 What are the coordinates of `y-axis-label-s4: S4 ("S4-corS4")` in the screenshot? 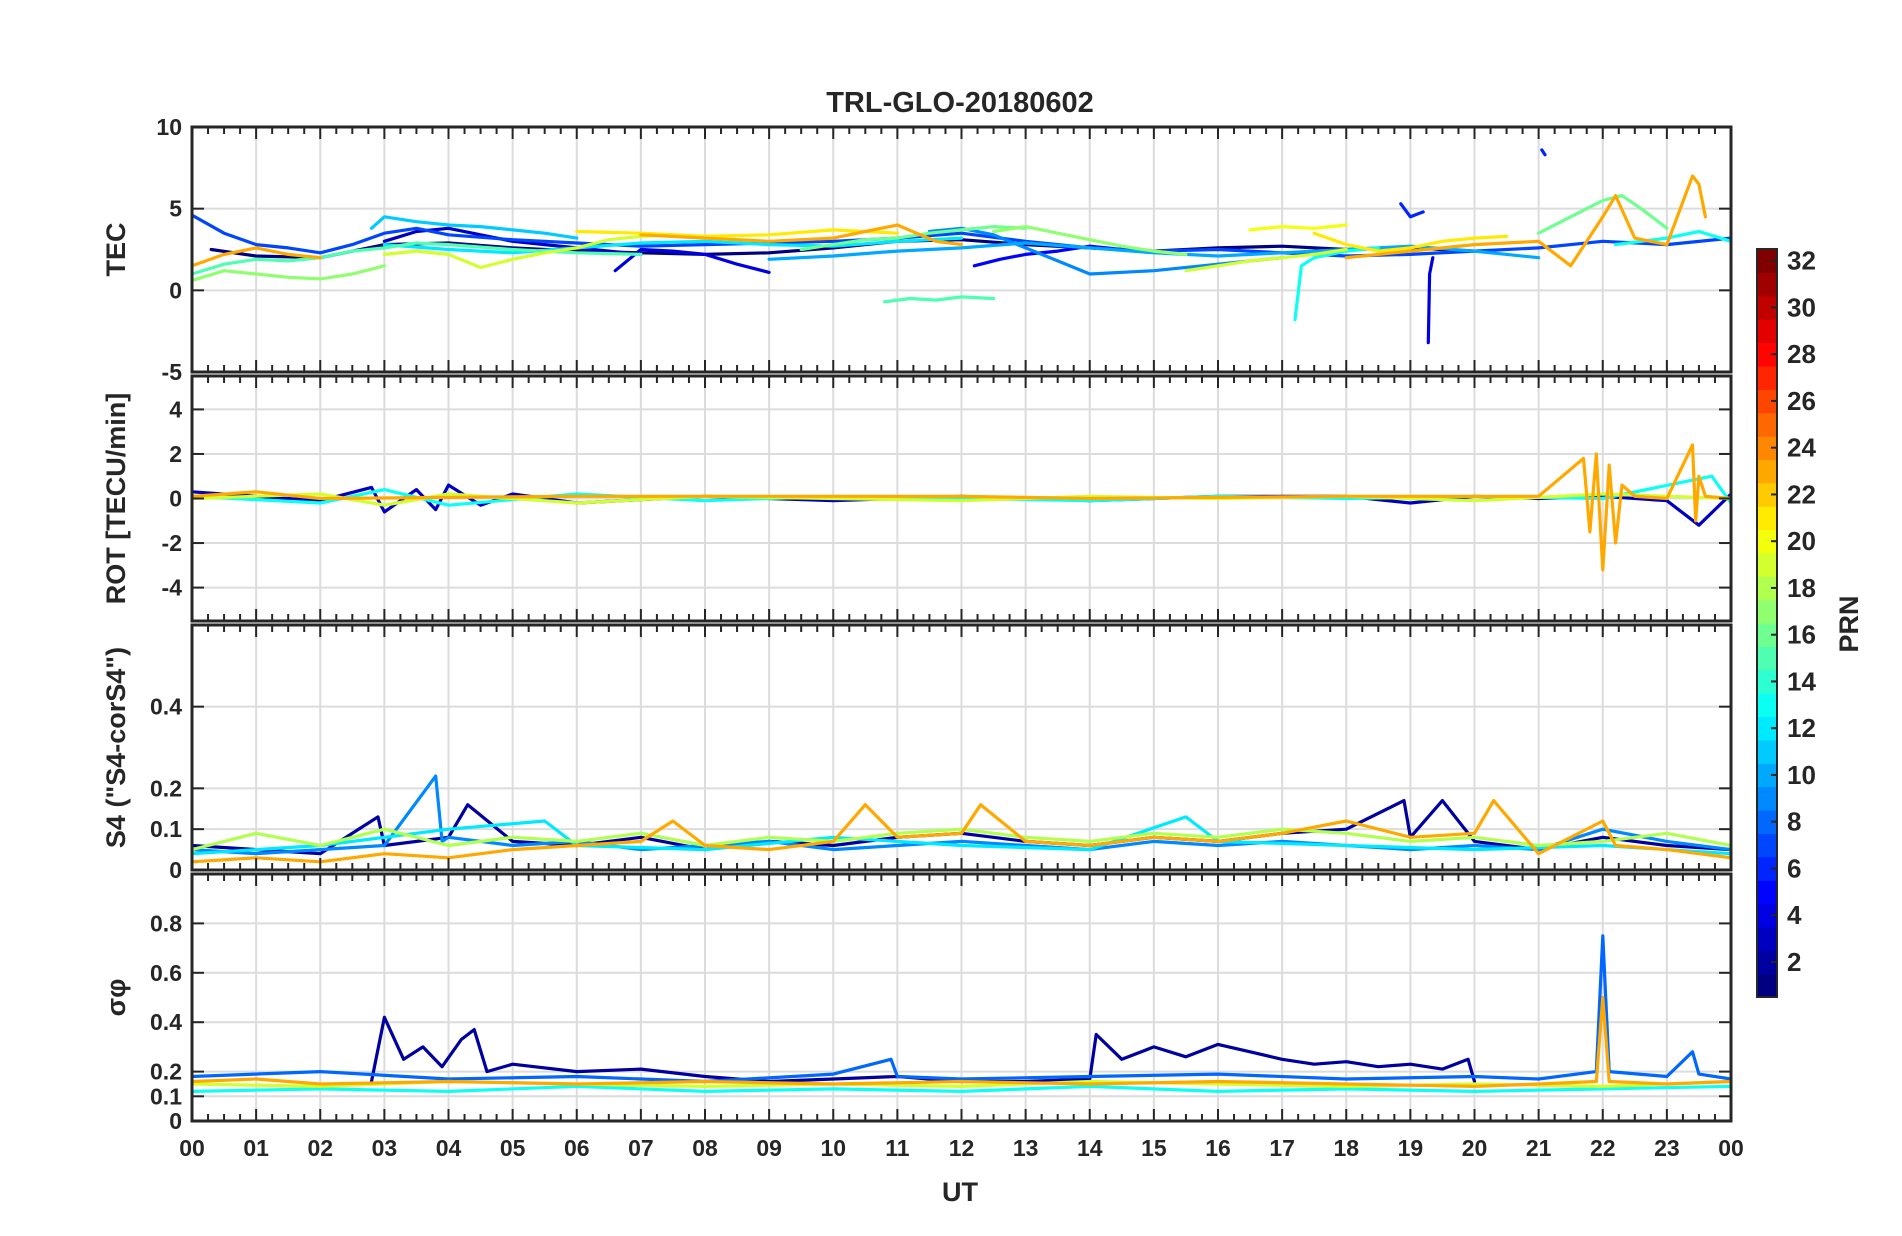 It's located at (116, 747).